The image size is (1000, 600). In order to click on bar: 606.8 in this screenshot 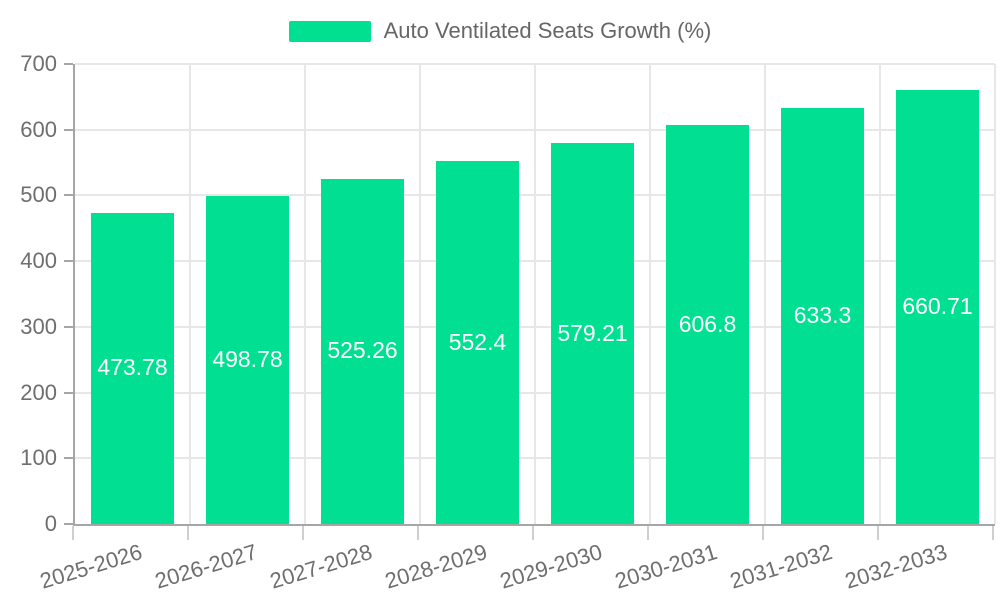, I will do `click(707, 324)`.